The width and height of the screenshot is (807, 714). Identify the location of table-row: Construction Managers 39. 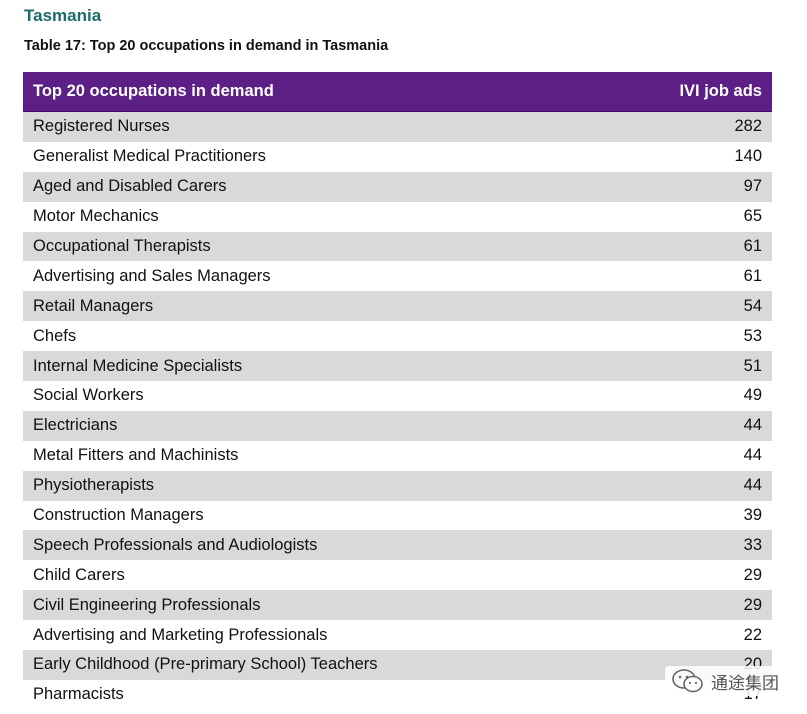
(397, 516).